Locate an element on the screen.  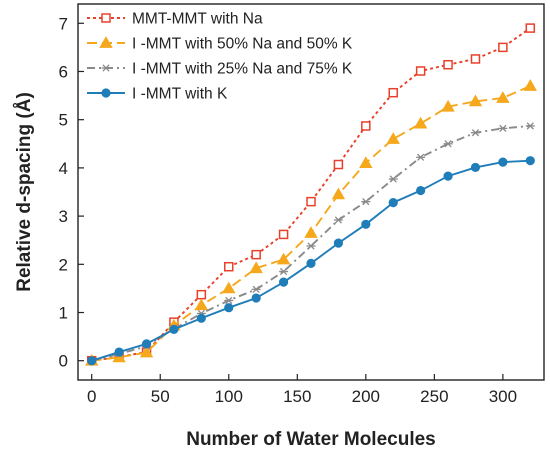
legend-item: I -MMT with K is located at coordinates (157, 94).